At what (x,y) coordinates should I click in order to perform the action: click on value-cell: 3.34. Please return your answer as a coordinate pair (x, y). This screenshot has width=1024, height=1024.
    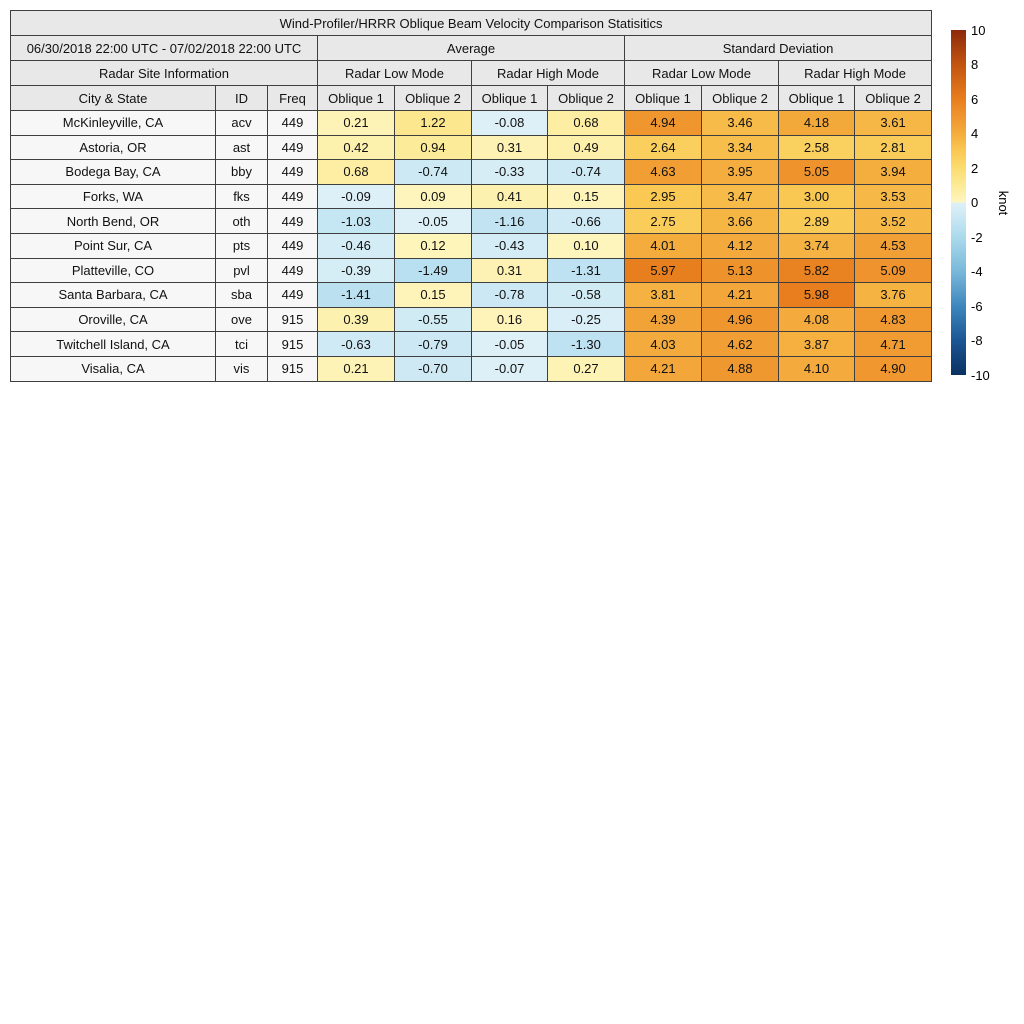
    Looking at the image, I should click on (740, 147).